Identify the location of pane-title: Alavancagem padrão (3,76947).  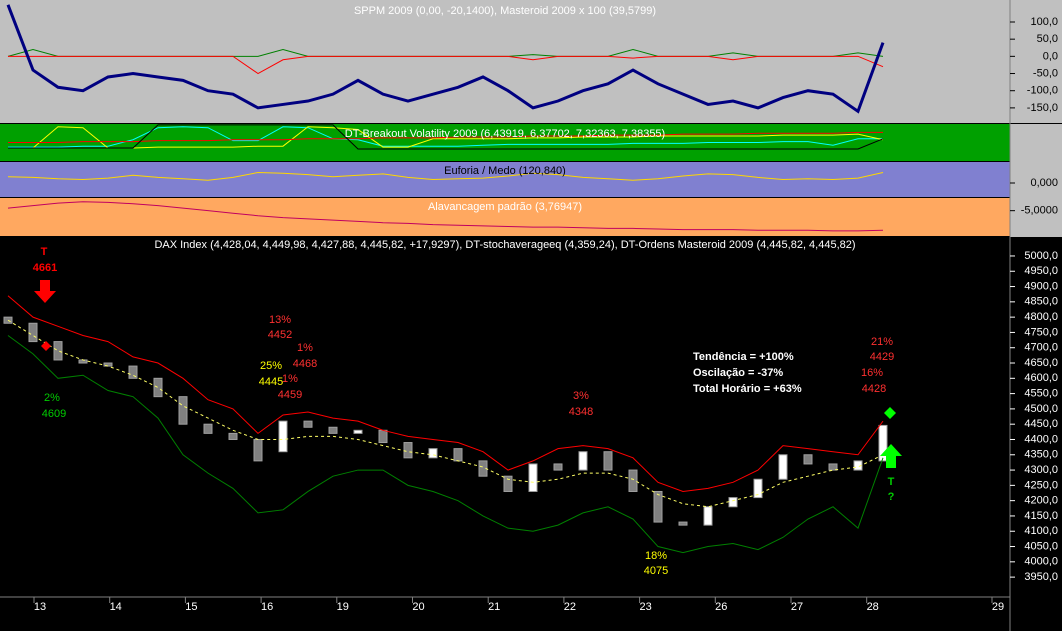
(505, 207).